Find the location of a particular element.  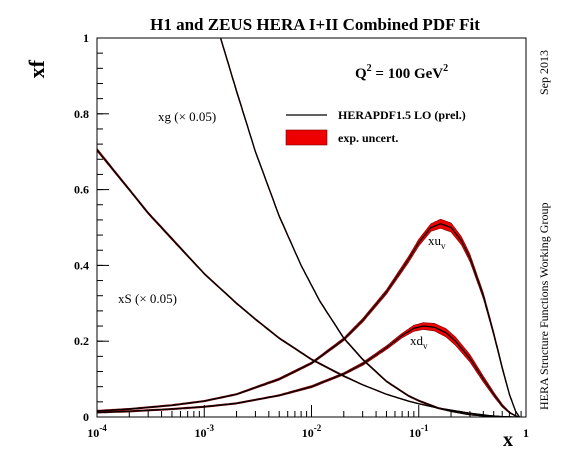

q2-text: Q2 = 100 GeV2 is located at coordinates (401, 72).